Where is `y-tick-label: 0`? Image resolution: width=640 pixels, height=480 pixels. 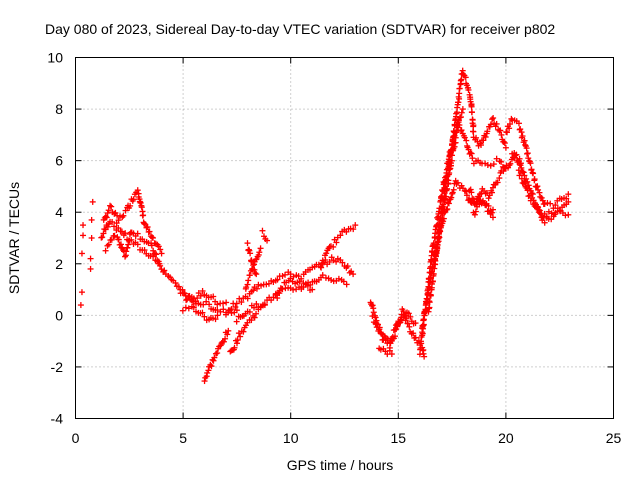 y-tick-label: 0 is located at coordinates (59, 315).